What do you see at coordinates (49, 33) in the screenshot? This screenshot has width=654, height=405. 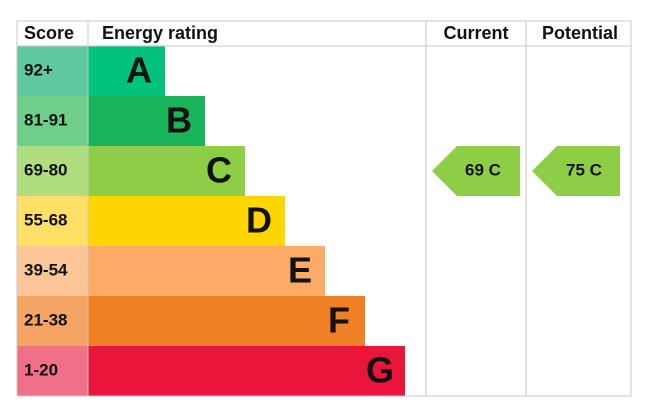 I see `header-score: Score` at bounding box center [49, 33].